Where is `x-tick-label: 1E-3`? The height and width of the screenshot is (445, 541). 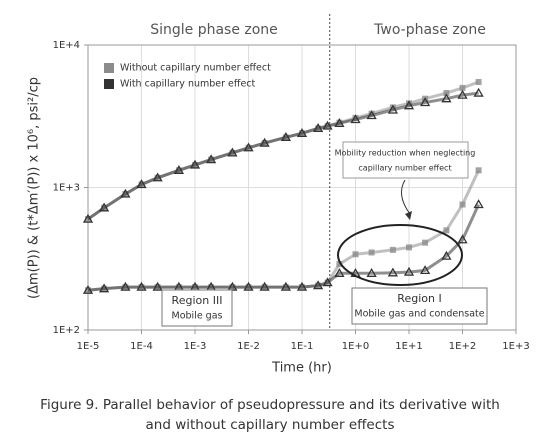
x-tick-label: 1E-3 is located at coordinates (195, 346).